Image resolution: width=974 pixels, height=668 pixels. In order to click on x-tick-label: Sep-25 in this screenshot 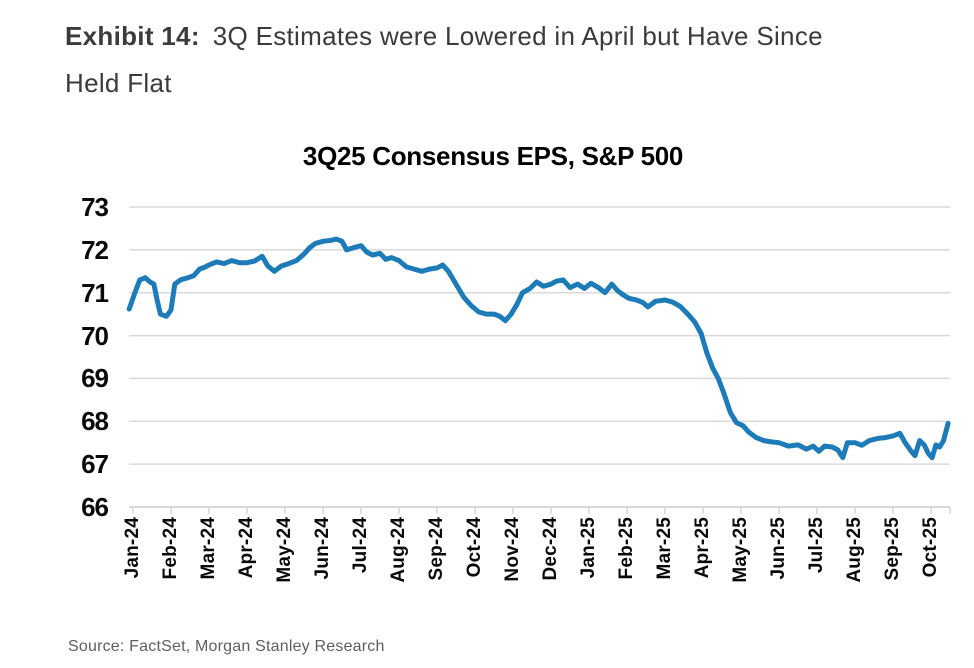, I will do `click(892, 549)`.